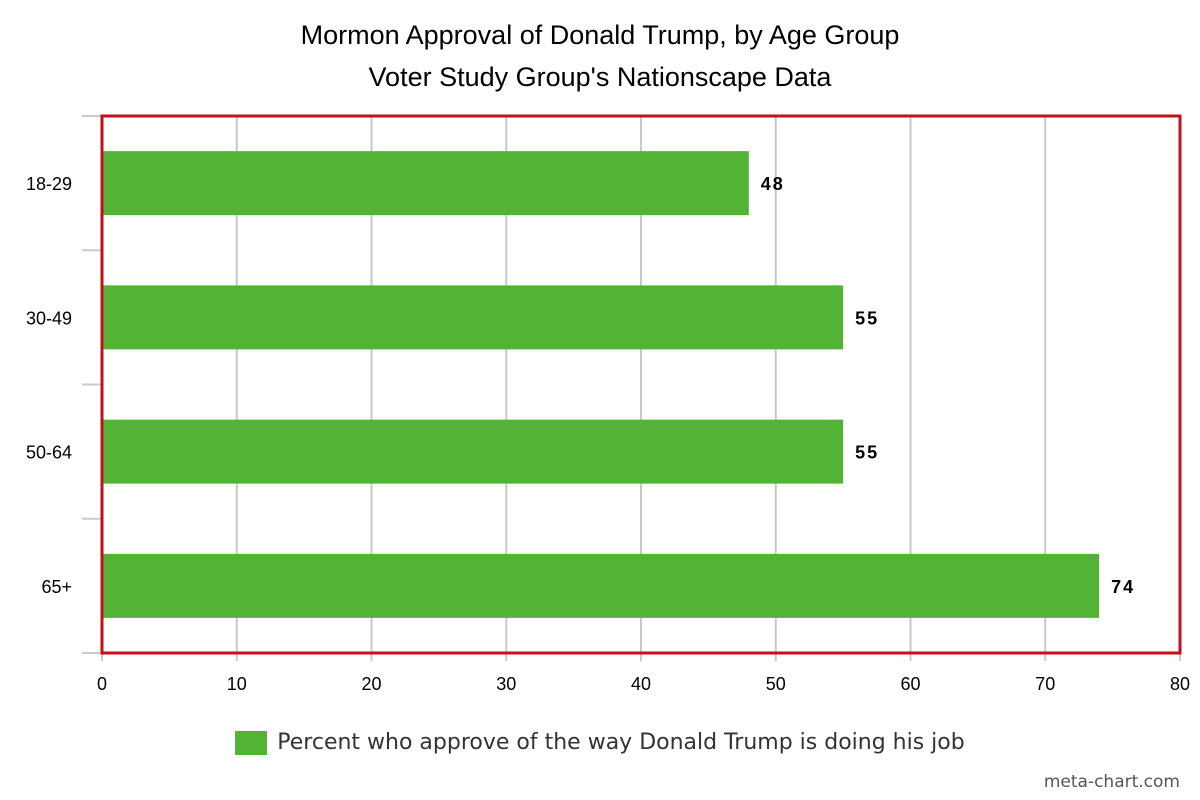  What do you see at coordinates (49, 453) in the screenshot?
I see `category-label-50-64: 50-64` at bounding box center [49, 453].